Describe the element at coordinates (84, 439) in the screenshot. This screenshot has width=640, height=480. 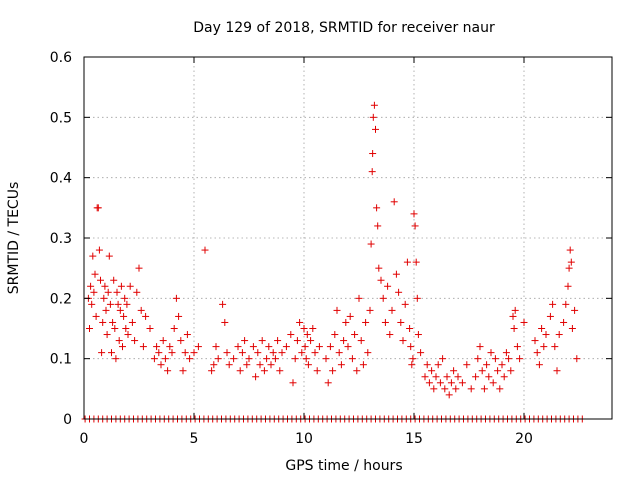
I see `x-tick-label: 0` at that location.